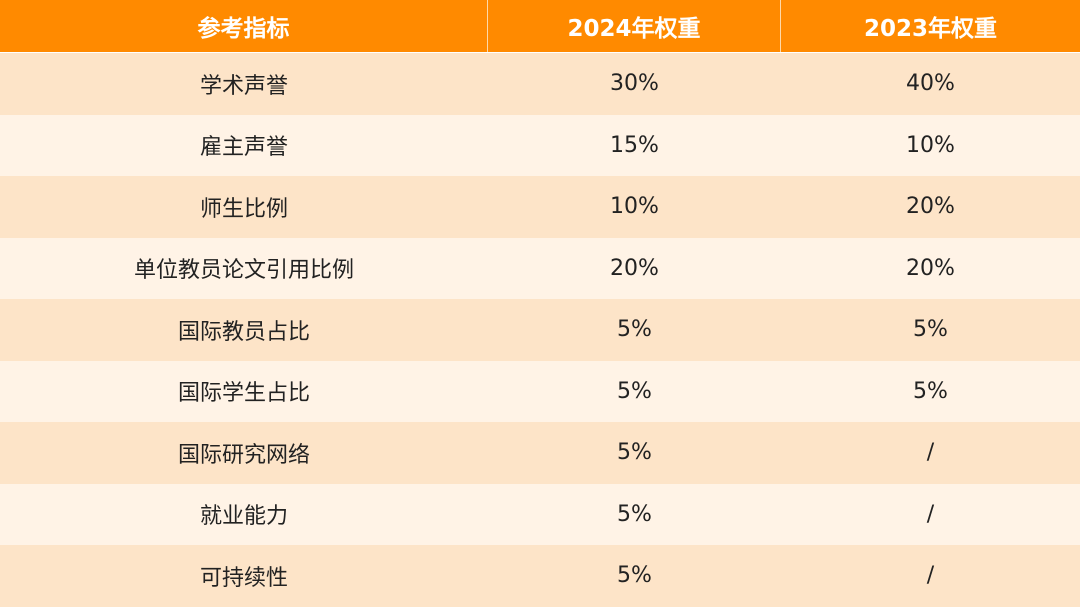  Describe the element at coordinates (243, 332) in the screenshot. I see `indicator-cell: 国际教员占比` at that location.